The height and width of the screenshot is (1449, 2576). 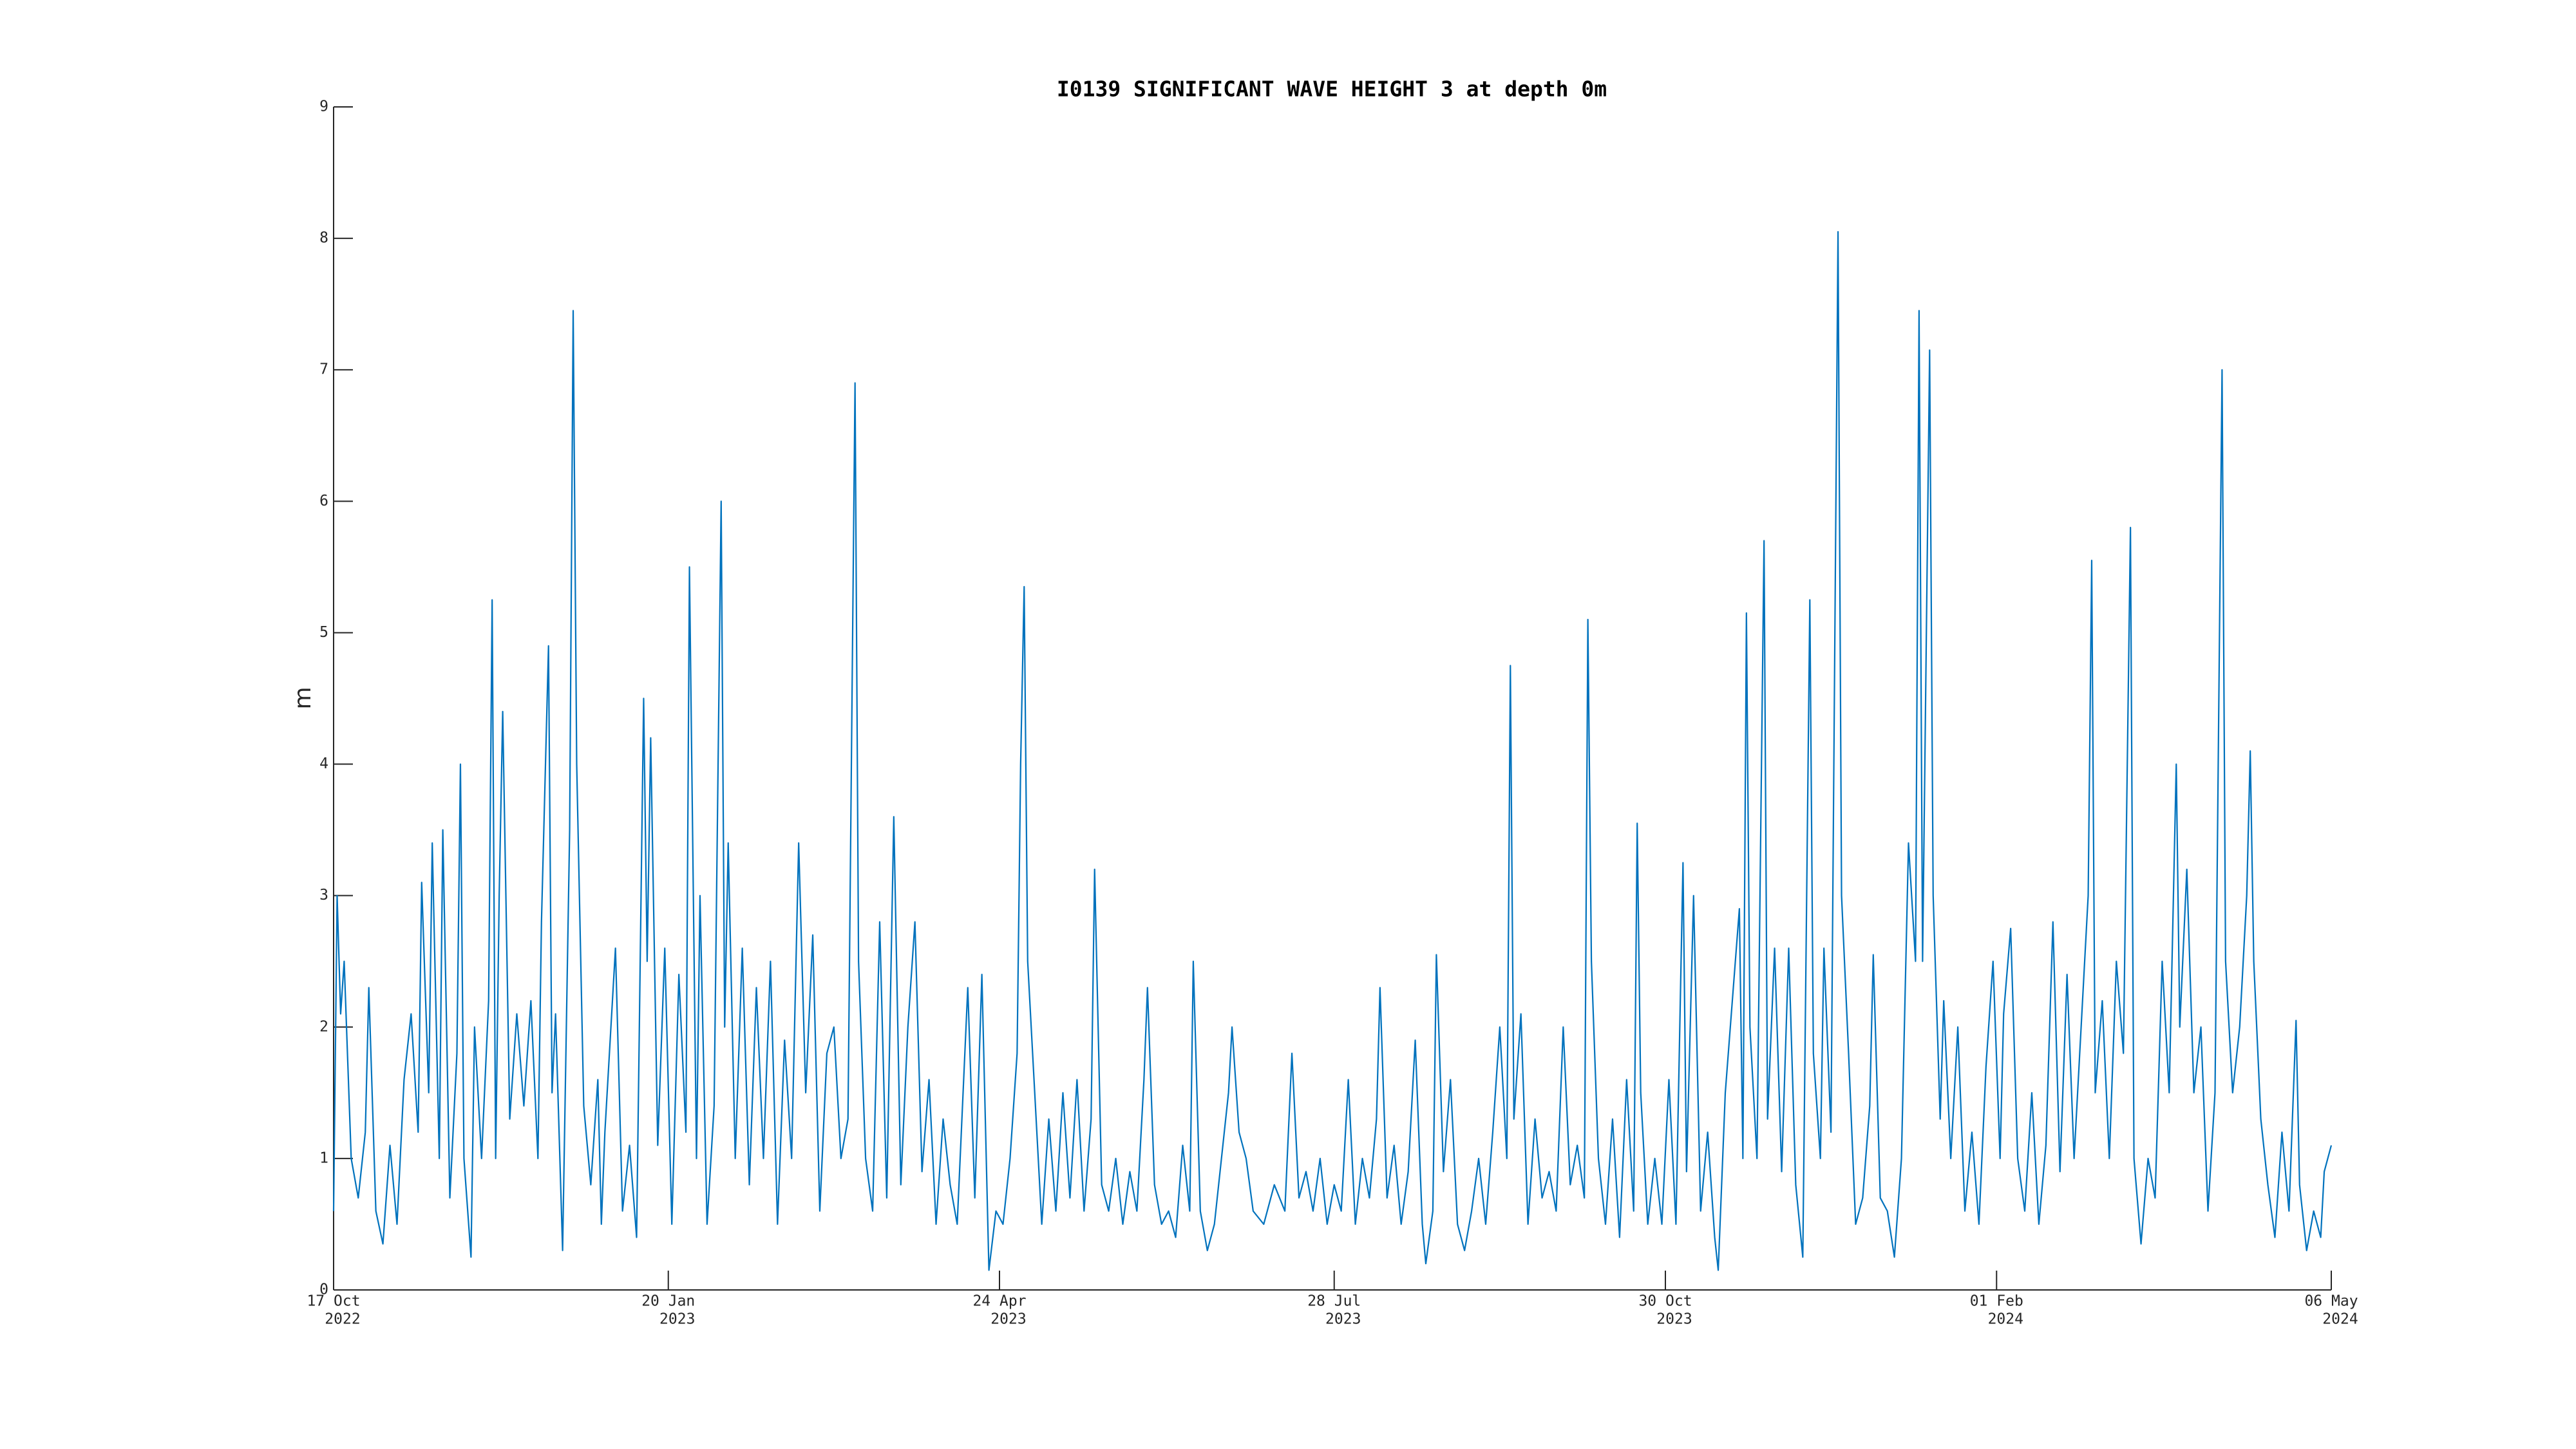 I want to click on y-tick-label: 3, so click(x=323, y=895).